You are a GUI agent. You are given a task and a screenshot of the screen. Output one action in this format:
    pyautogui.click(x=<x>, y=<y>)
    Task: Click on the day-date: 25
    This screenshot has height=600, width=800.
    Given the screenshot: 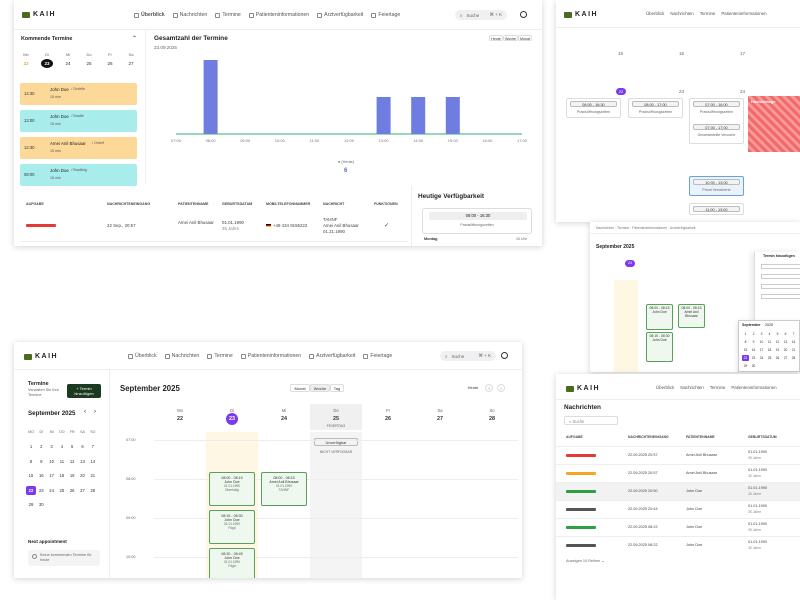 What is the action you would take?
    pyautogui.click(x=336, y=419)
    